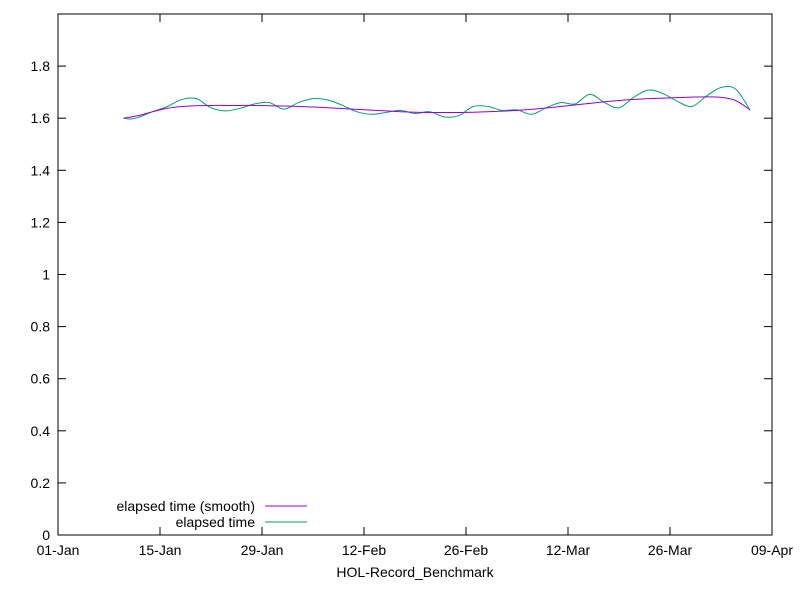 The width and height of the screenshot is (800, 600). What do you see at coordinates (41, 483) in the screenshot?
I see `y-tick-label: 0.2` at bounding box center [41, 483].